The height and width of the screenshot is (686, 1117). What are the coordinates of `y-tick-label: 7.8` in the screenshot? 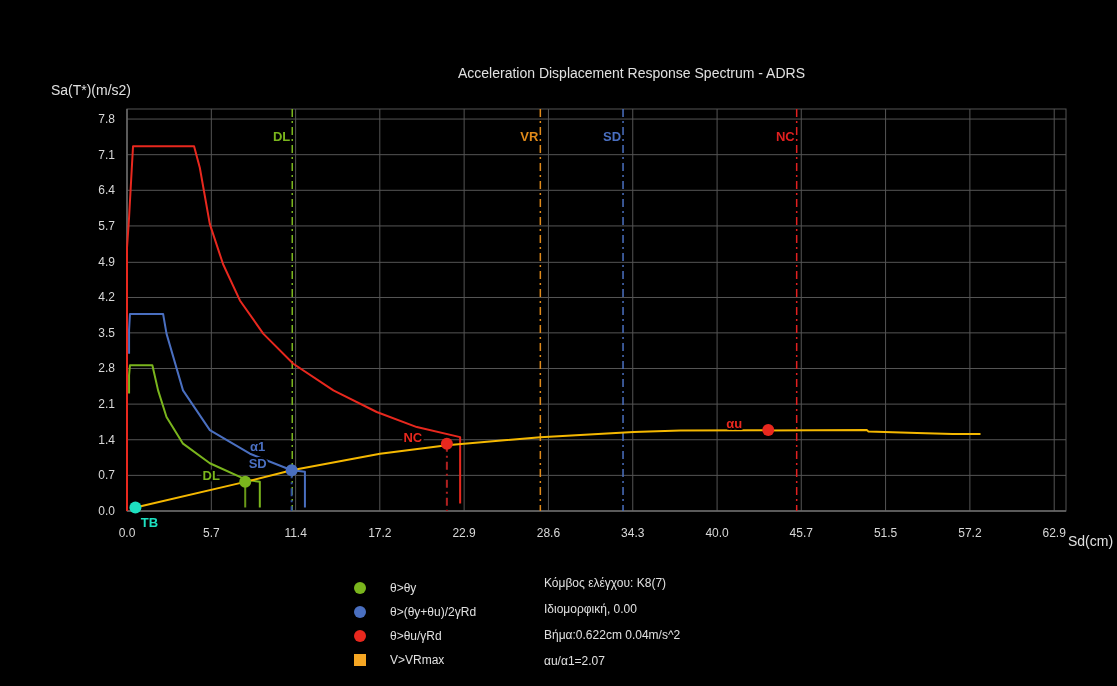 It's located at (107, 119).